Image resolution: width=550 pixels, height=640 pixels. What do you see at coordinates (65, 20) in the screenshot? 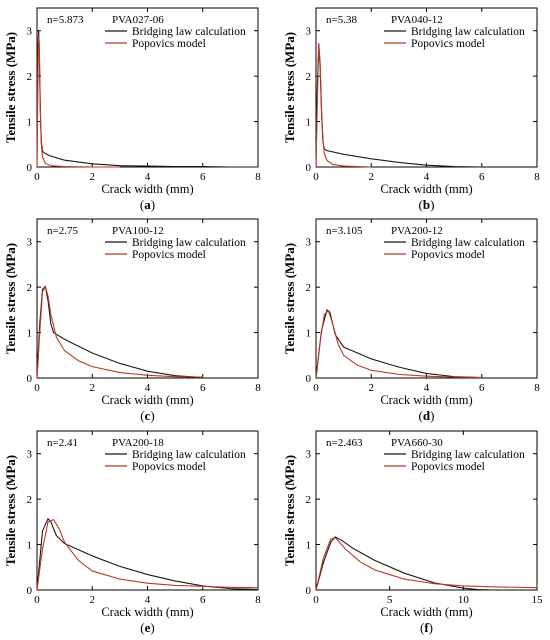
I see `n-value-label: n=5.873` at bounding box center [65, 20].